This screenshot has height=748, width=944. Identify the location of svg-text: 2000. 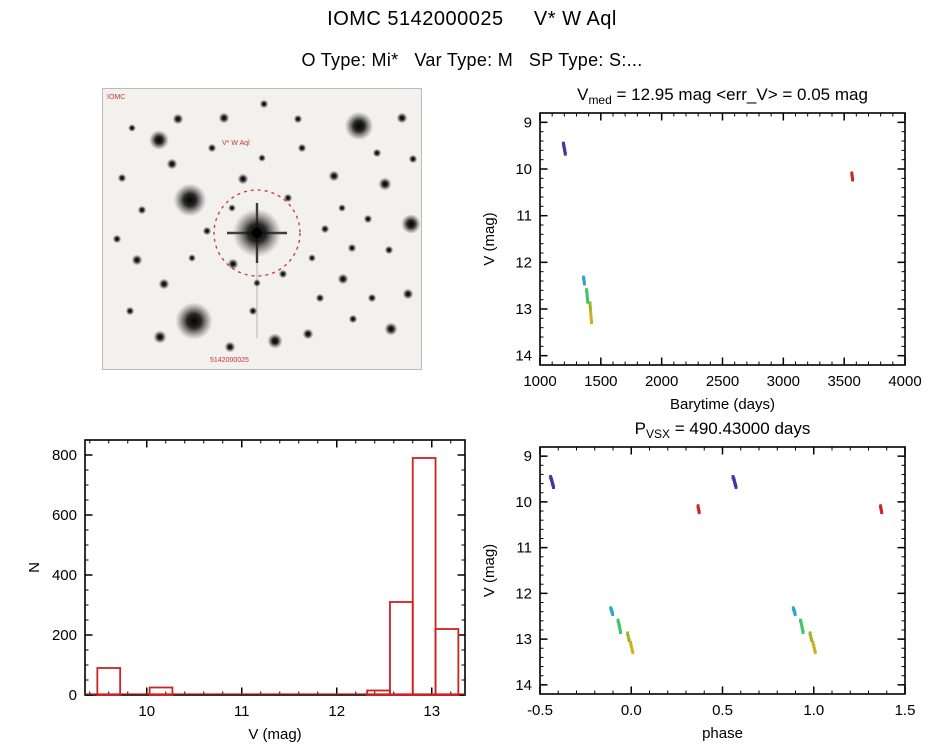
(661, 381).